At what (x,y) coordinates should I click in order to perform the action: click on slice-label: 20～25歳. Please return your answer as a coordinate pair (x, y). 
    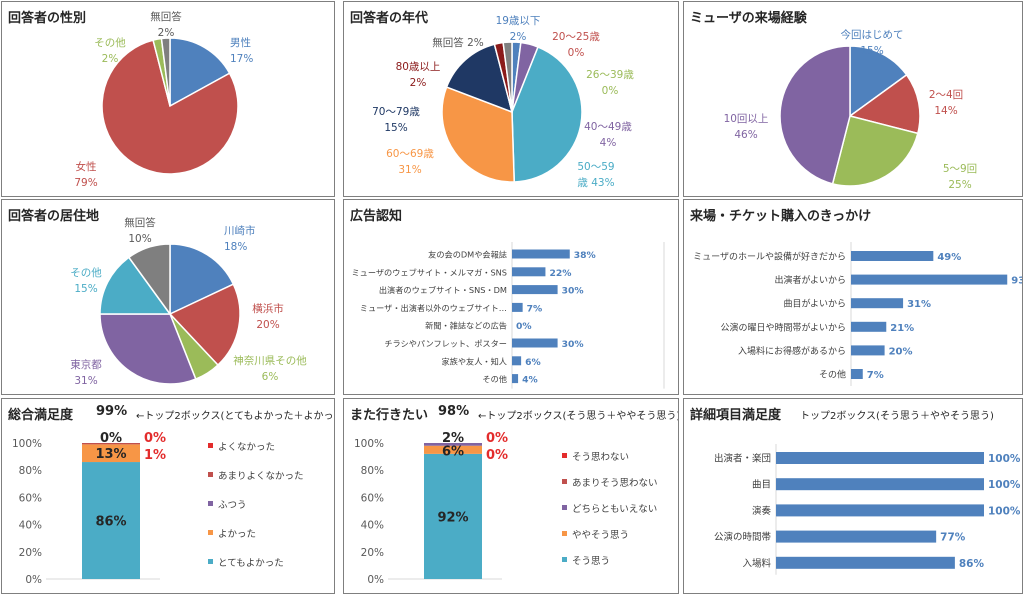
    Looking at the image, I should click on (576, 37).